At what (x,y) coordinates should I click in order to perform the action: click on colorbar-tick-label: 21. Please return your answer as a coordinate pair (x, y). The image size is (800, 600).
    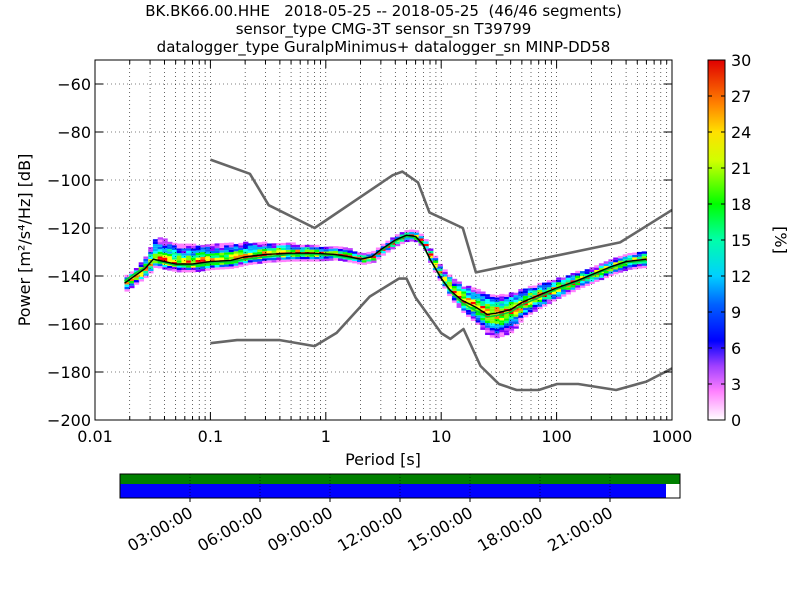
    Looking at the image, I should click on (741, 168).